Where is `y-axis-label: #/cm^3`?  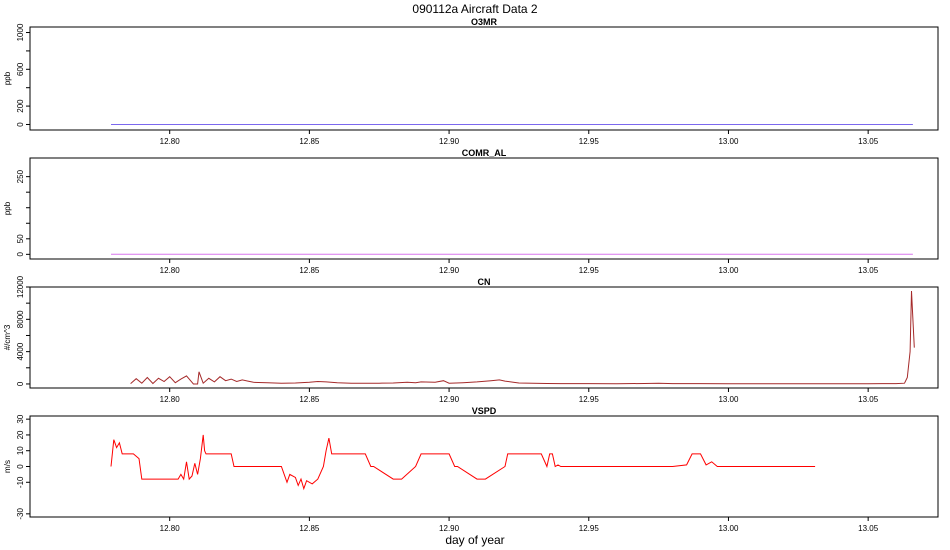
y-axis-label: #/cm^3 is located at coordinates (7, 337).